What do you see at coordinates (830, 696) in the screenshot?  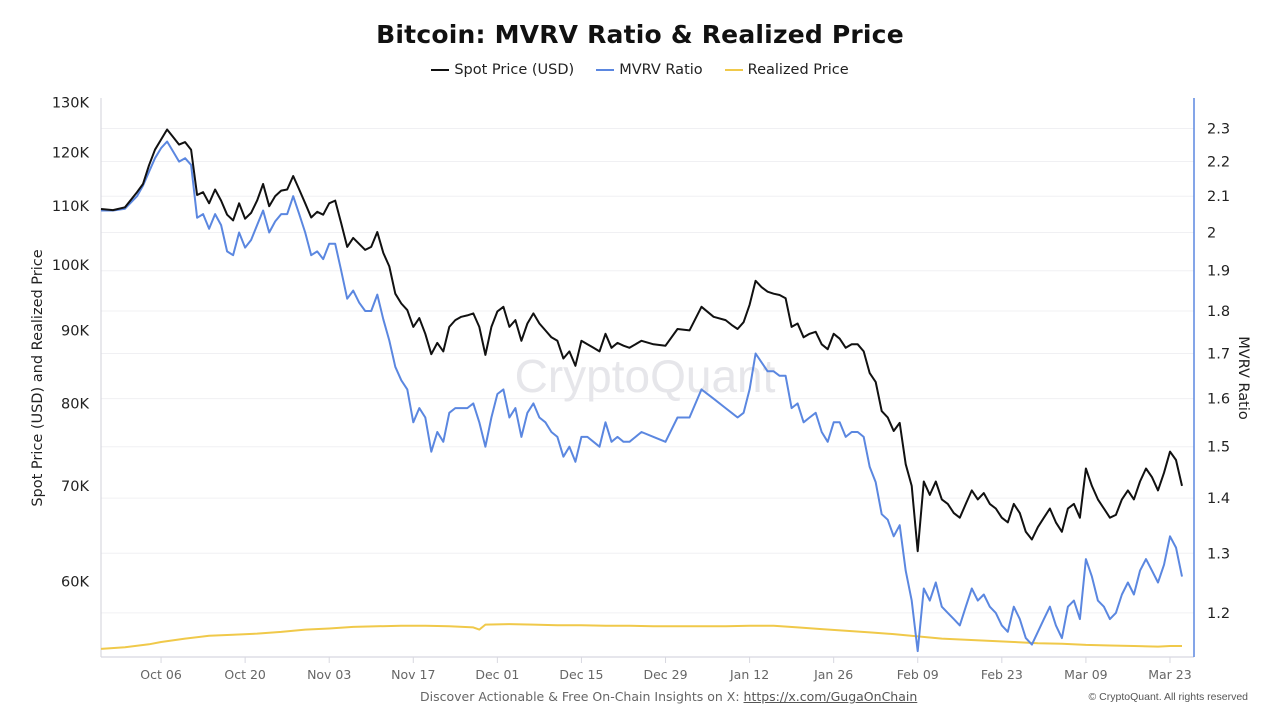 I see `footer-link: https://x.com/GugaOnChain` at bounding box center [830, 696].